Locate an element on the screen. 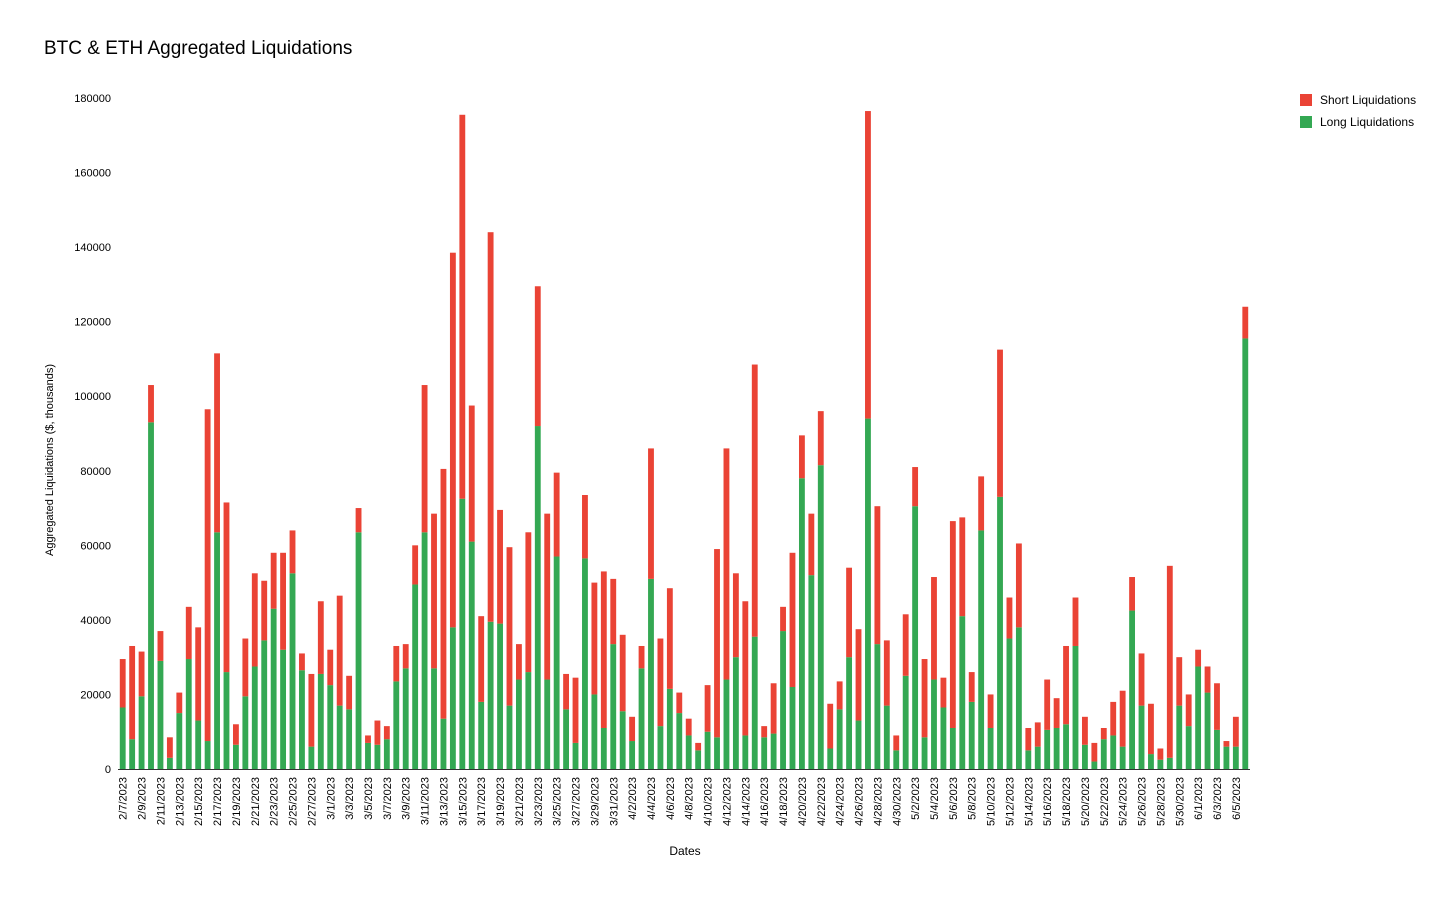 The width and height of the screenshot is (1456, 900). x-tick-label: 5/22/2023 is located at coordinates (1105, 801).